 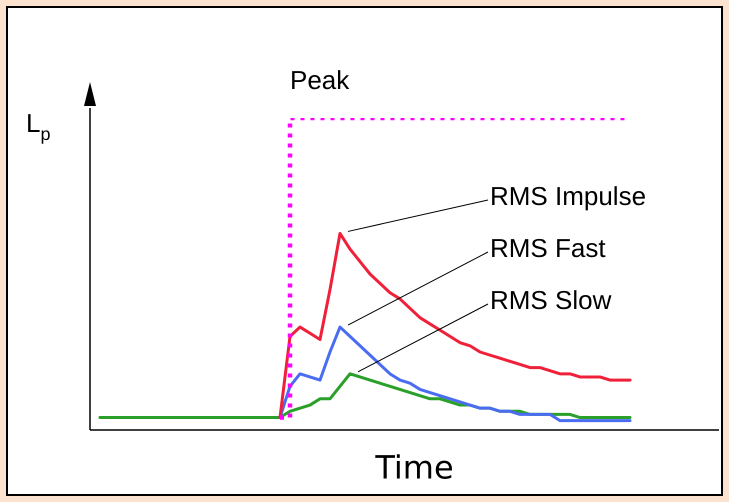 I want to click on text: RMS Impulse, so click(x=568, y=196).